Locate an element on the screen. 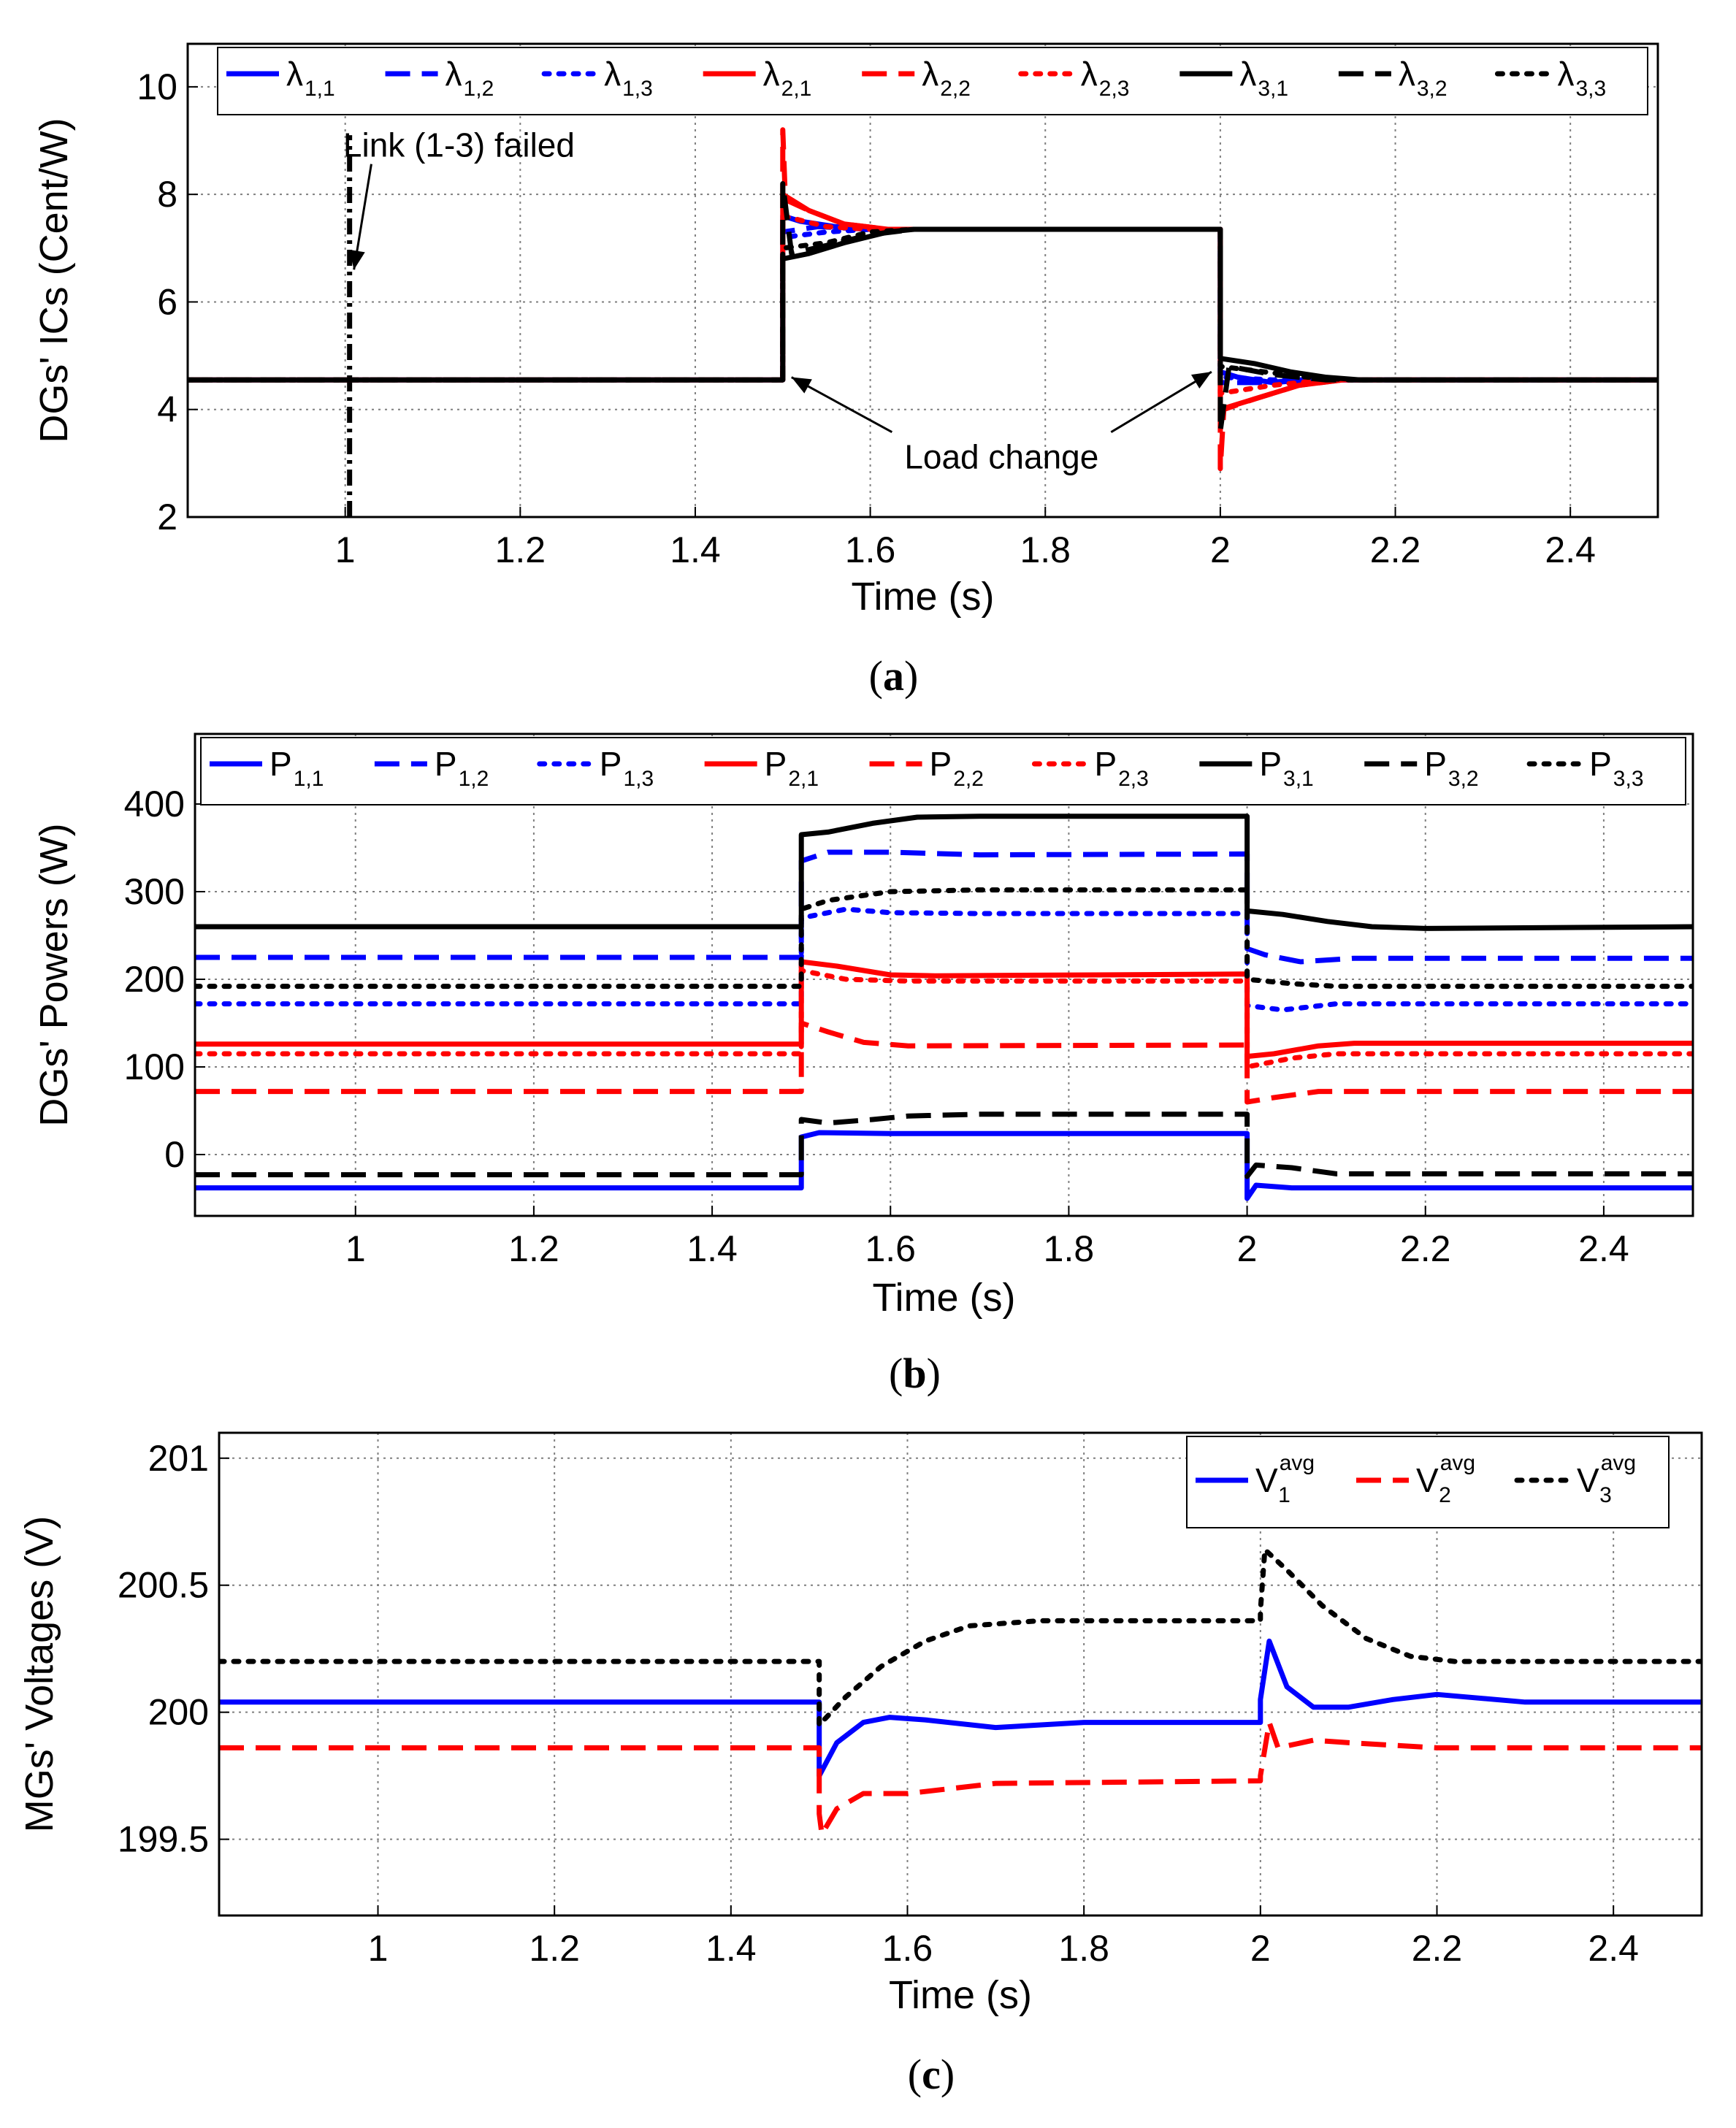 The width and height of the screenshot is (1736, 2128). y-tick-label: 6 is located at coordinates (167, 301).